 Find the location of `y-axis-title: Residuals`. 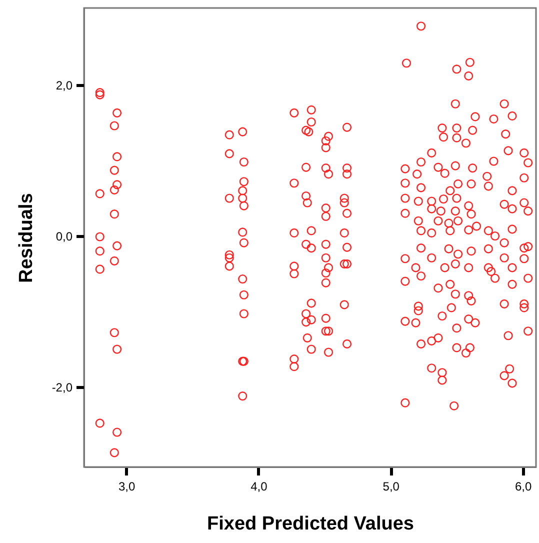

y-axis-title: Residuals is located at coordinates (26, 238).